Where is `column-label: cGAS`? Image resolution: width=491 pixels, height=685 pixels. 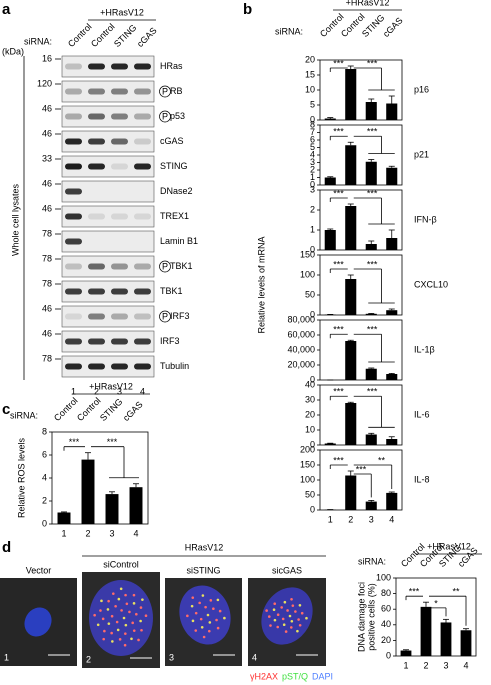 column-label: cGAS is located at coordinates (133, 411).